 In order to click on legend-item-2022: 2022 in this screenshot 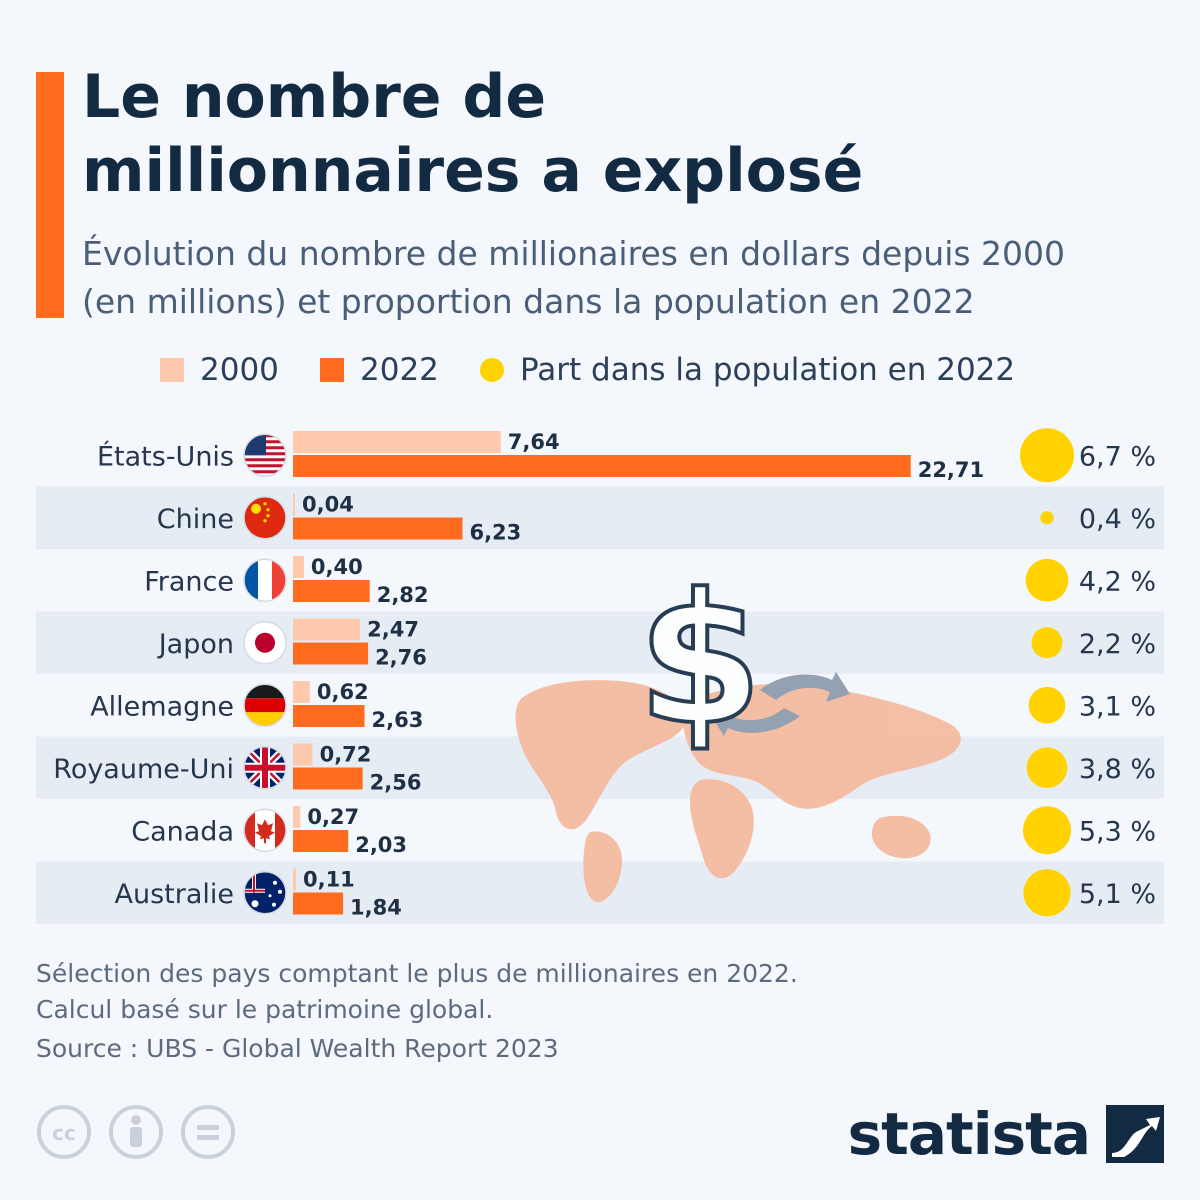, I will do `click(379, 370)`.